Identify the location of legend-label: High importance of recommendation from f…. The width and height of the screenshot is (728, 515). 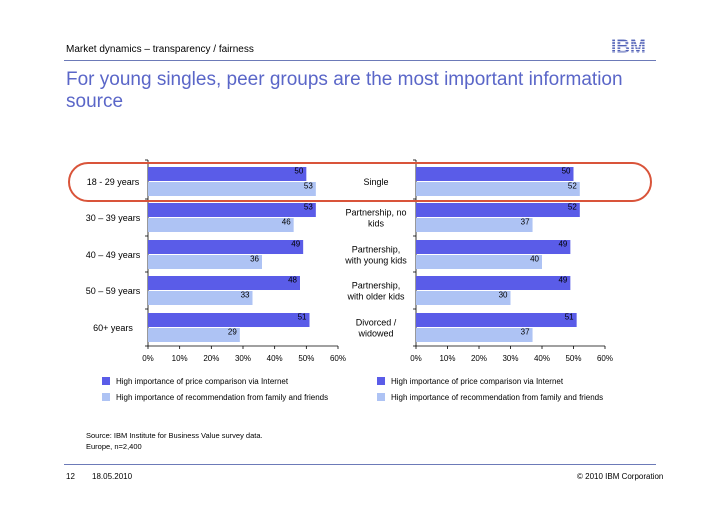
(222, 397).